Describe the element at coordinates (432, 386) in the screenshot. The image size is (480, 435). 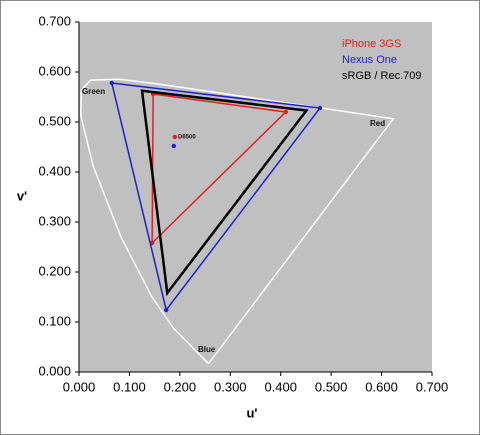
I see `x-tick-label: 0.700` at that location.